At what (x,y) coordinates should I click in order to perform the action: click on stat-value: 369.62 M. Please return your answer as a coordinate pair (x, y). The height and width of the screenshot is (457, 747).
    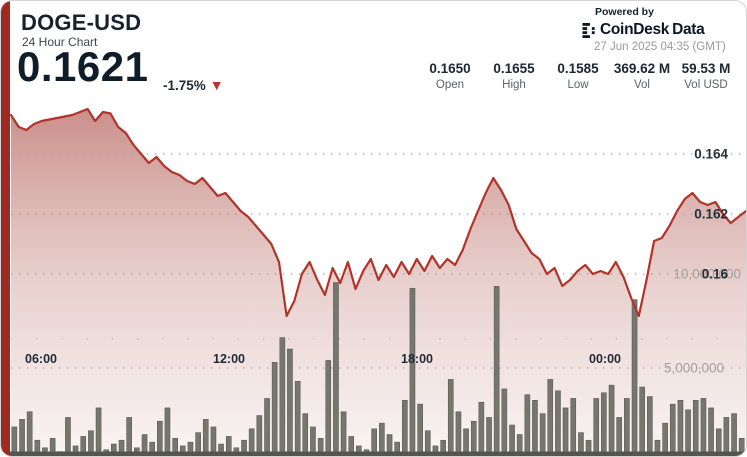
    Looking at the image, I should click on (642, 68).